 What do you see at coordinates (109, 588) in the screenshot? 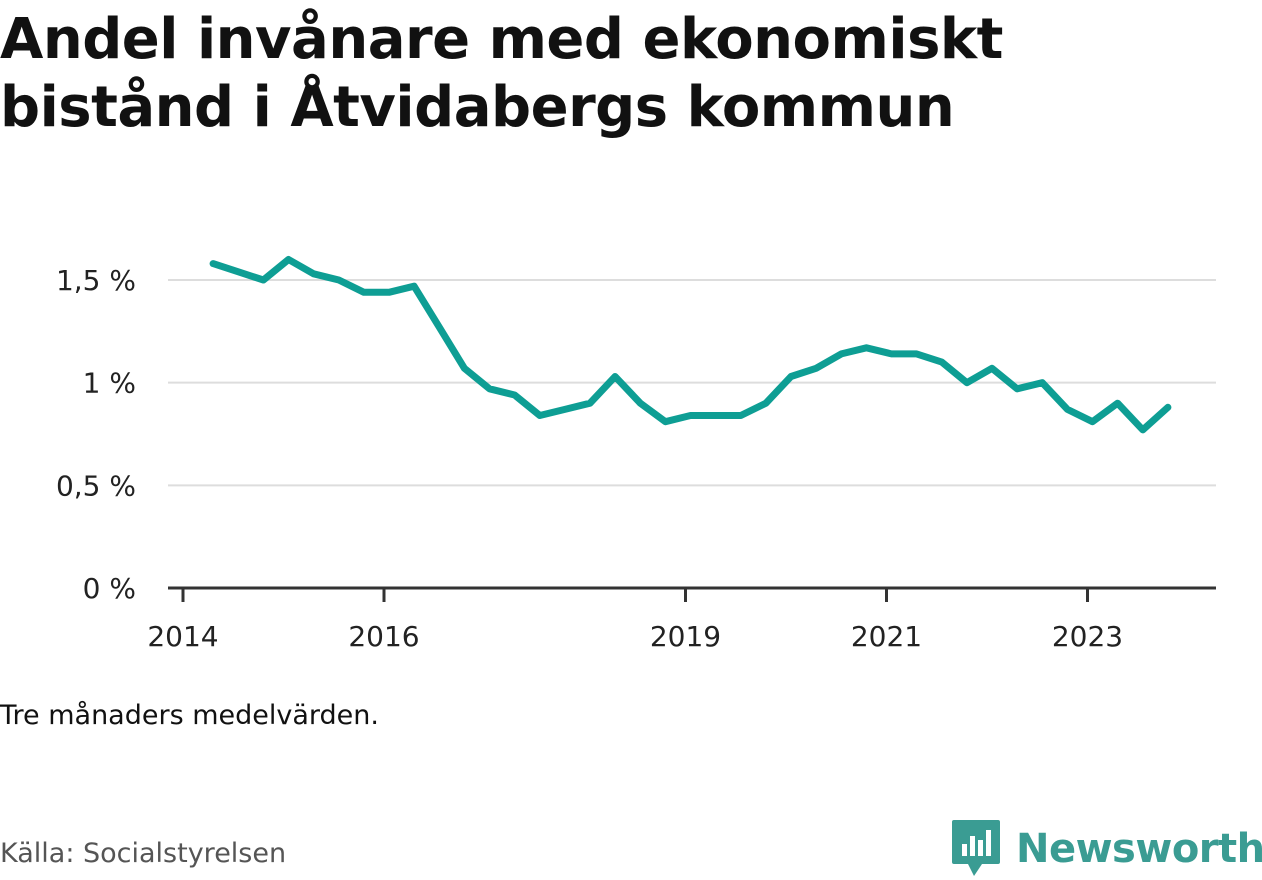
I see `y-tick-label: 0 %` at bounding box center [109, 588].